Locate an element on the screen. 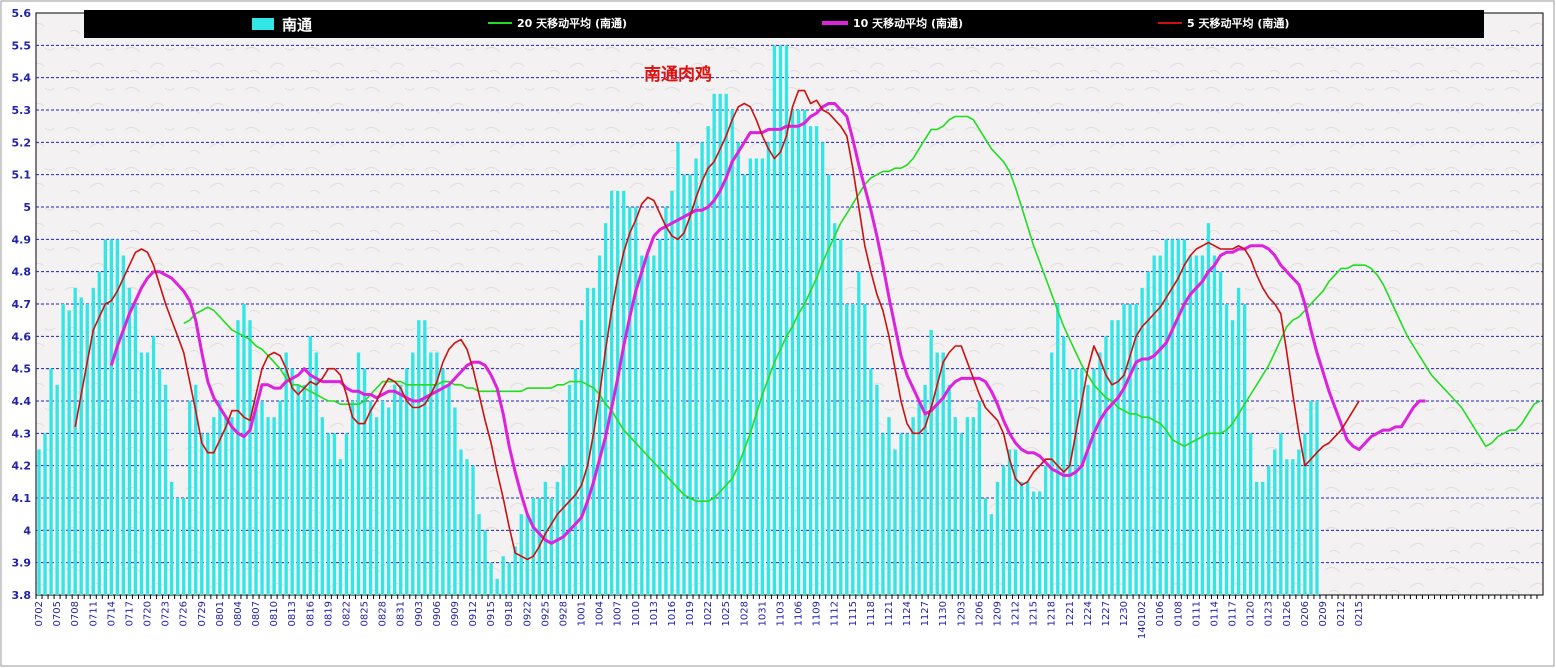  x-tick-label: 0912 is located at coordinates (473, 613).